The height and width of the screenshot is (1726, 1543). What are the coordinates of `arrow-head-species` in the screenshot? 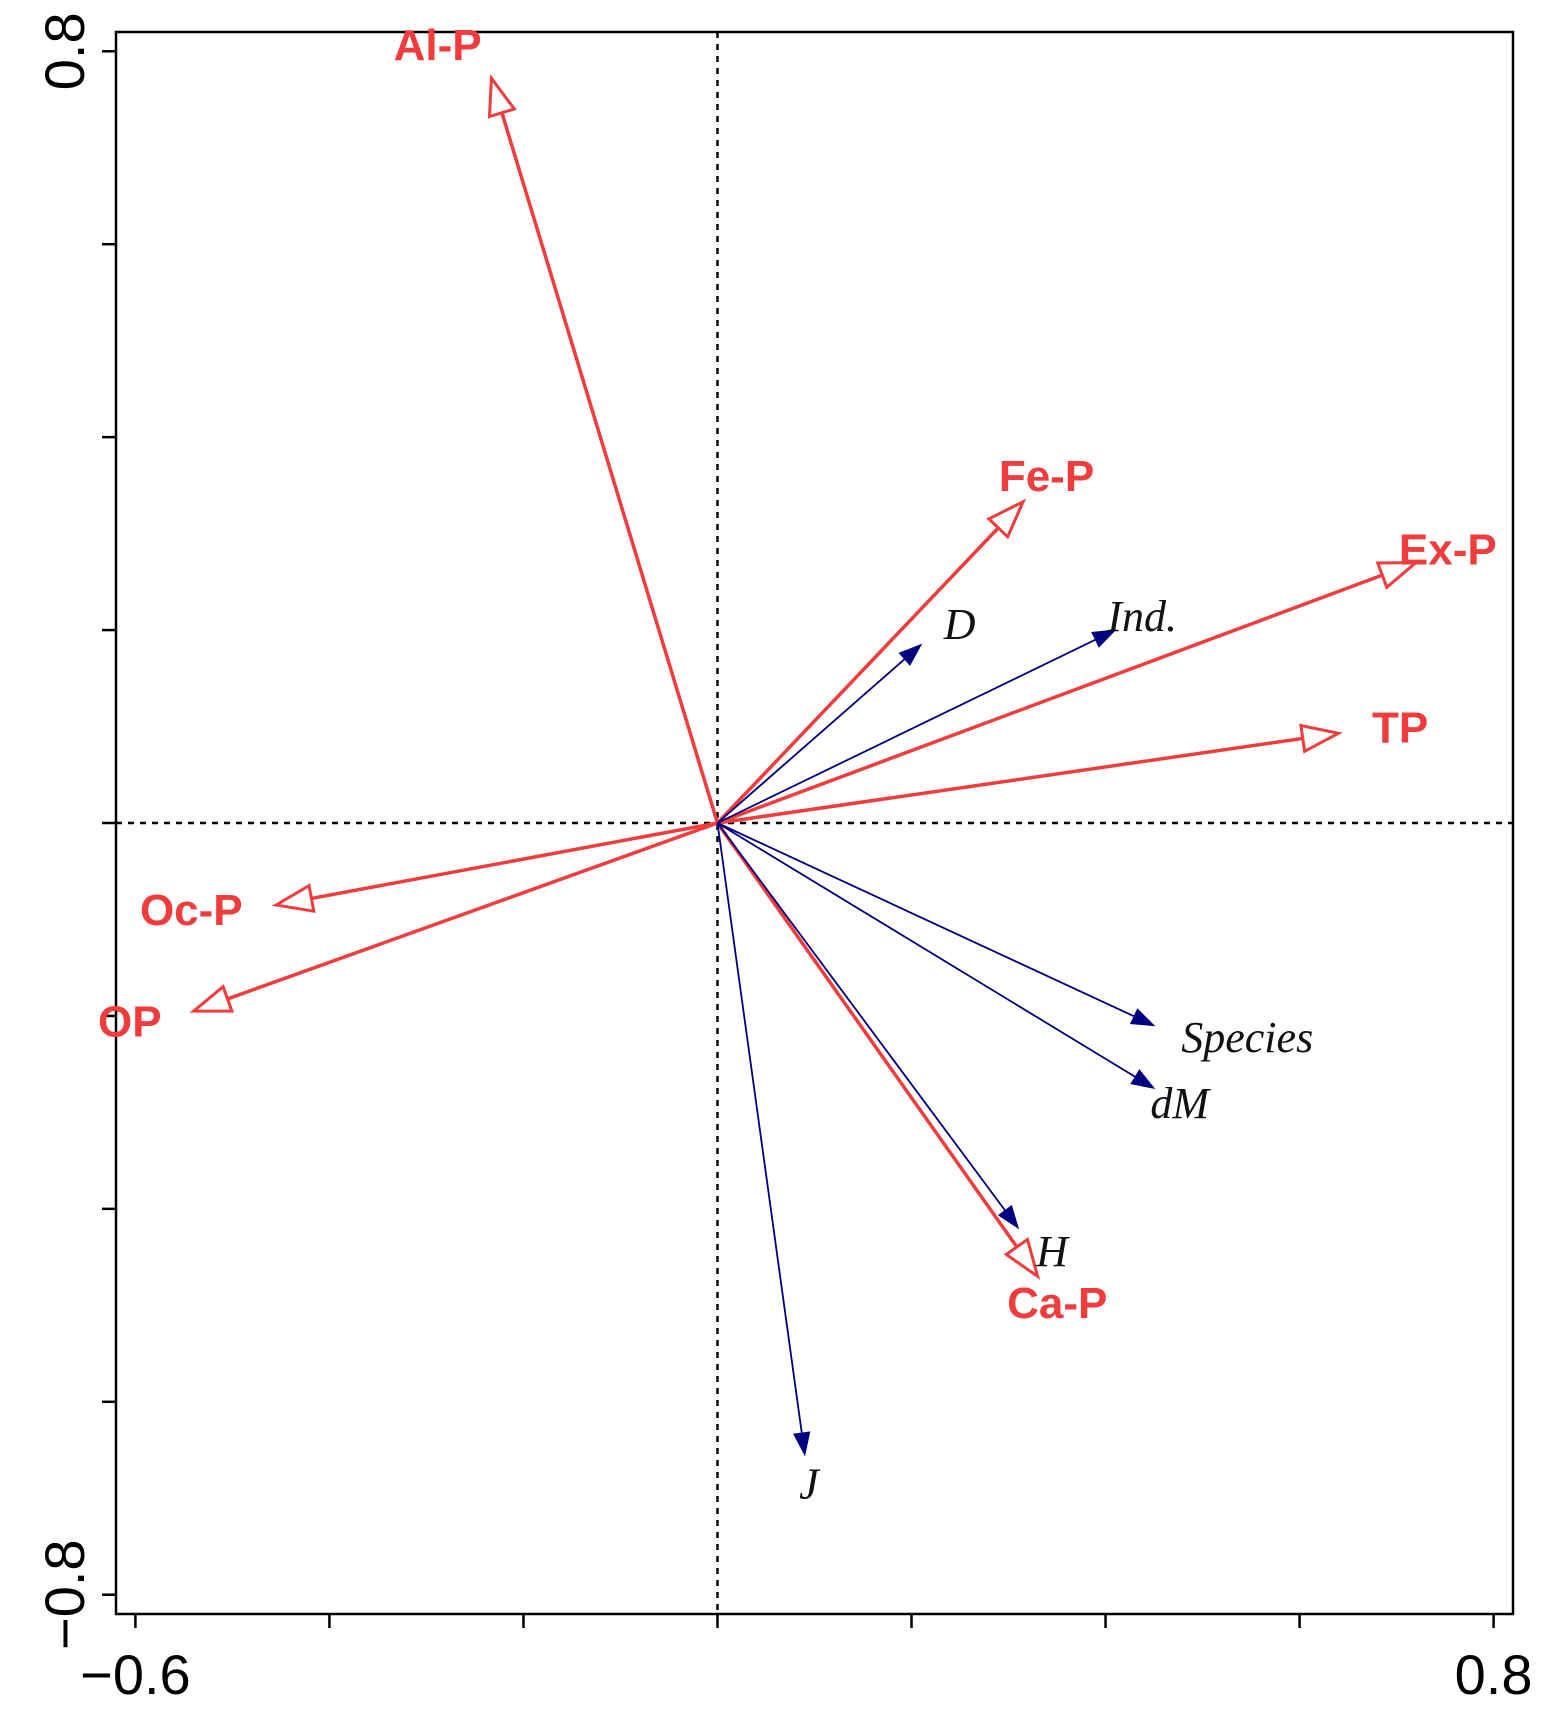 It's located at (1142, 1017).